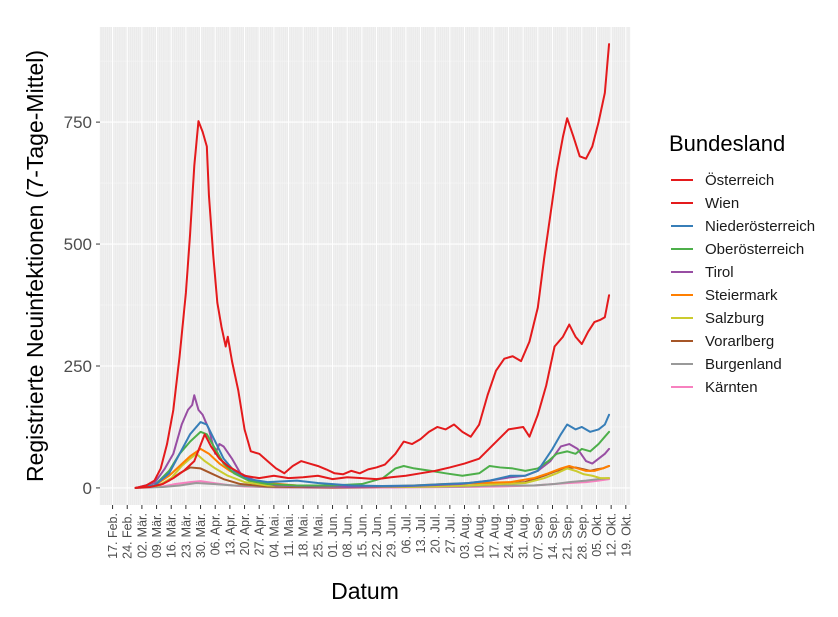 Image resolution: width=838 pixels, height=617 pixels. What do you see at coordinates (274, 535) in the screenshot?
I see `x-tick-label: 04. Mai.` at bounding box center [274, 535].